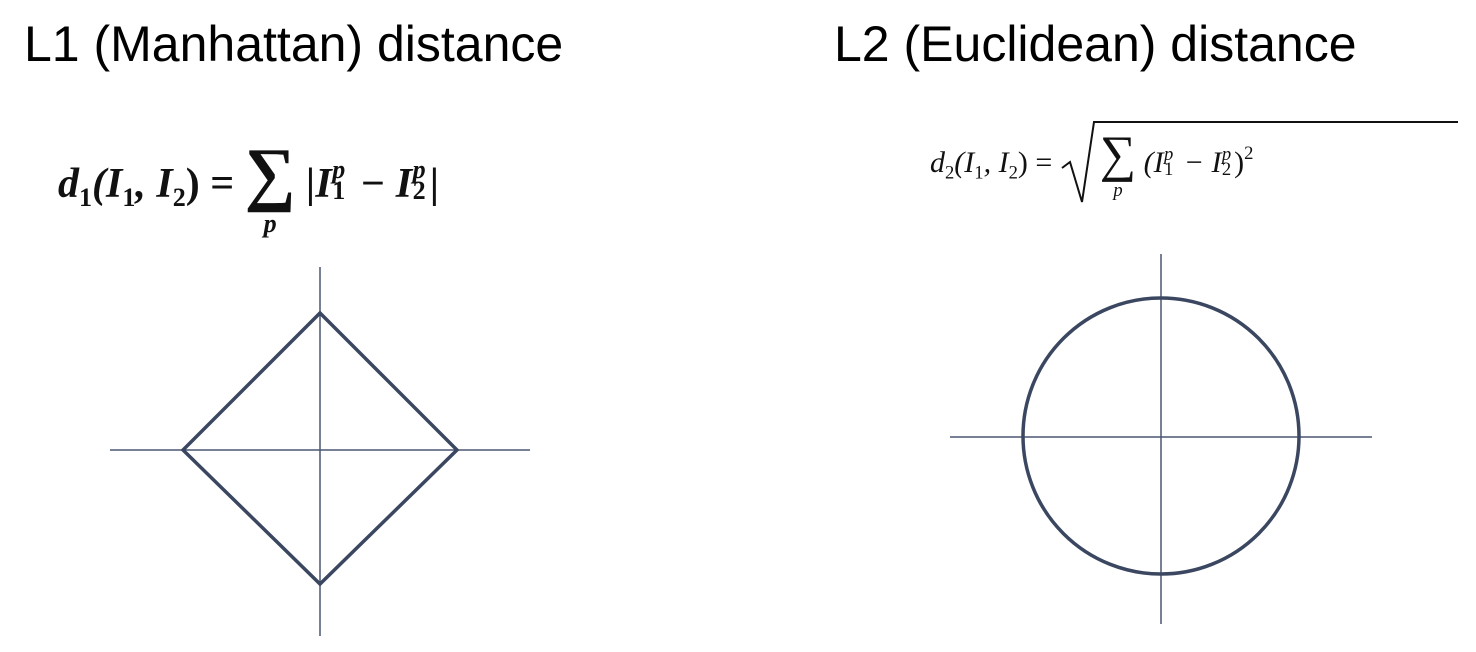  I want to click on l1-term1-sub: 1, so click(339, 190).